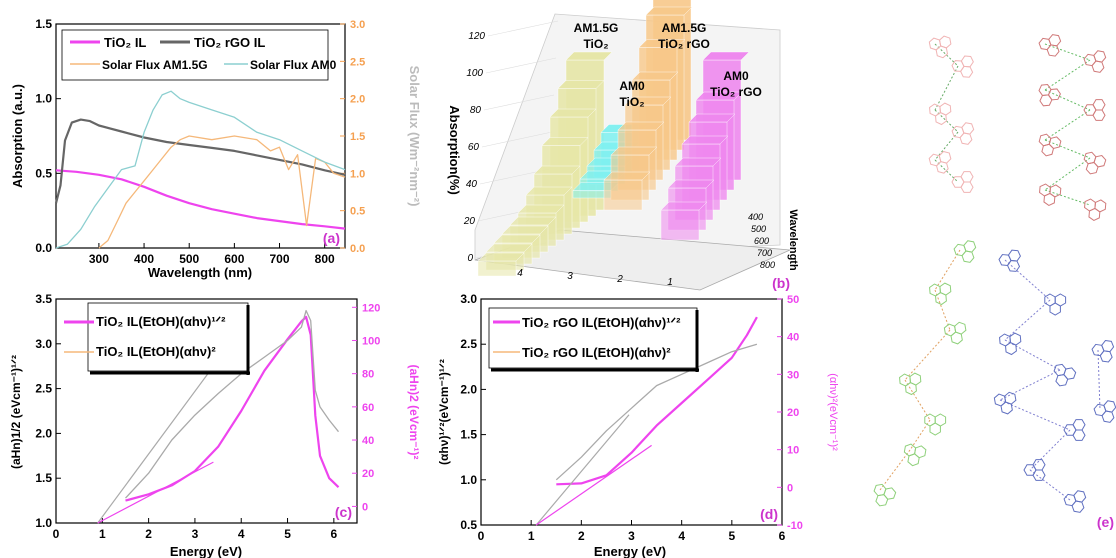  I want to click on panel-d-y2label: (αhν)²(eVcm⁻¹)², so click(833, 412).